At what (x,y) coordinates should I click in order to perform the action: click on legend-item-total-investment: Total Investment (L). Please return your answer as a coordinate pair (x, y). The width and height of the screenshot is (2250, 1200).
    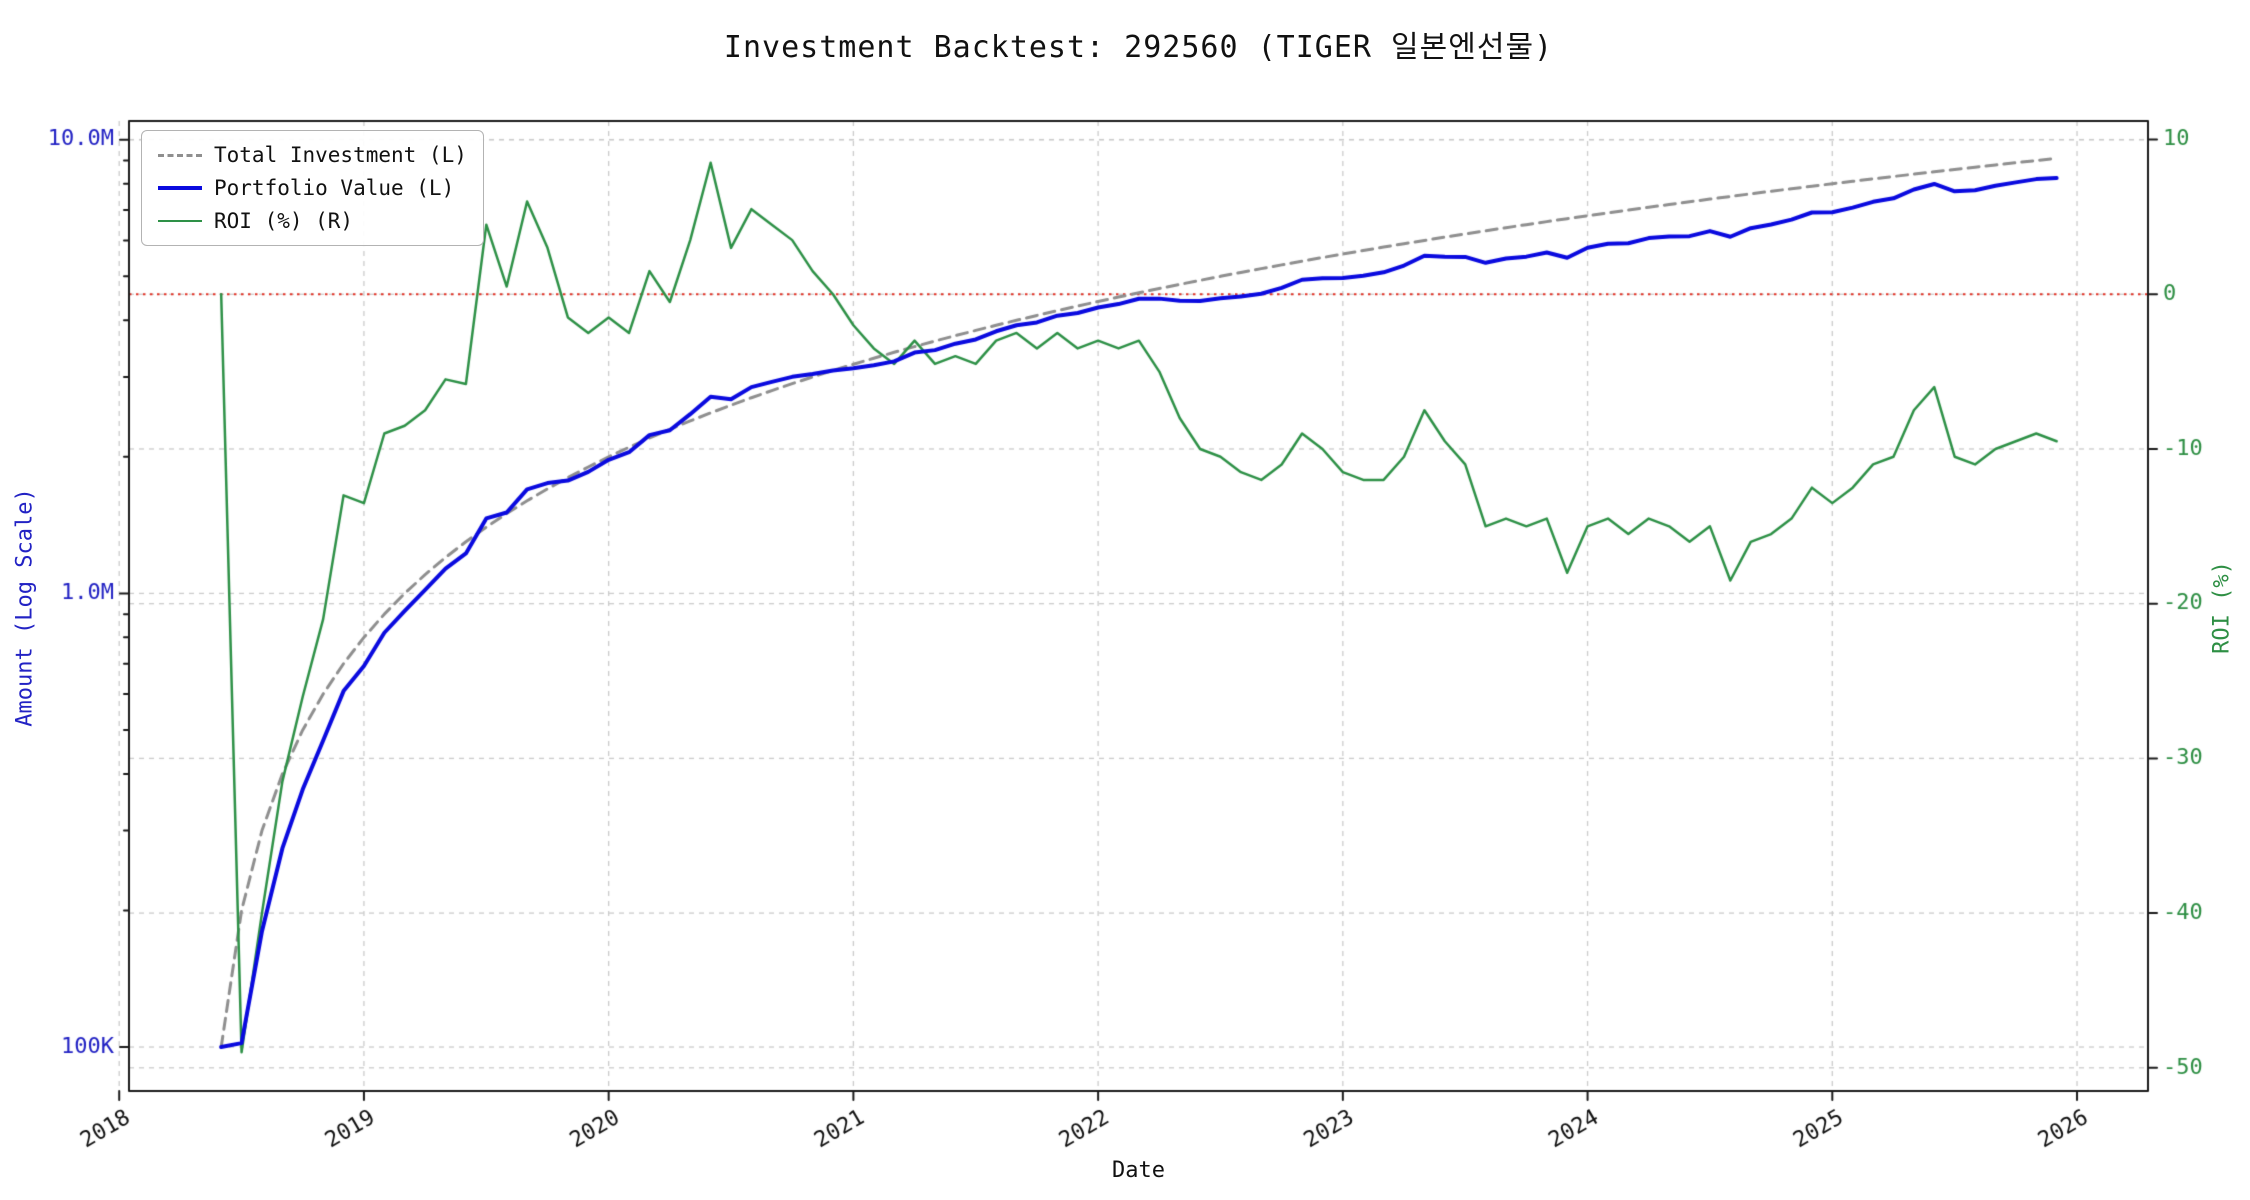
    Looking at the image, I should click on (312, 155).